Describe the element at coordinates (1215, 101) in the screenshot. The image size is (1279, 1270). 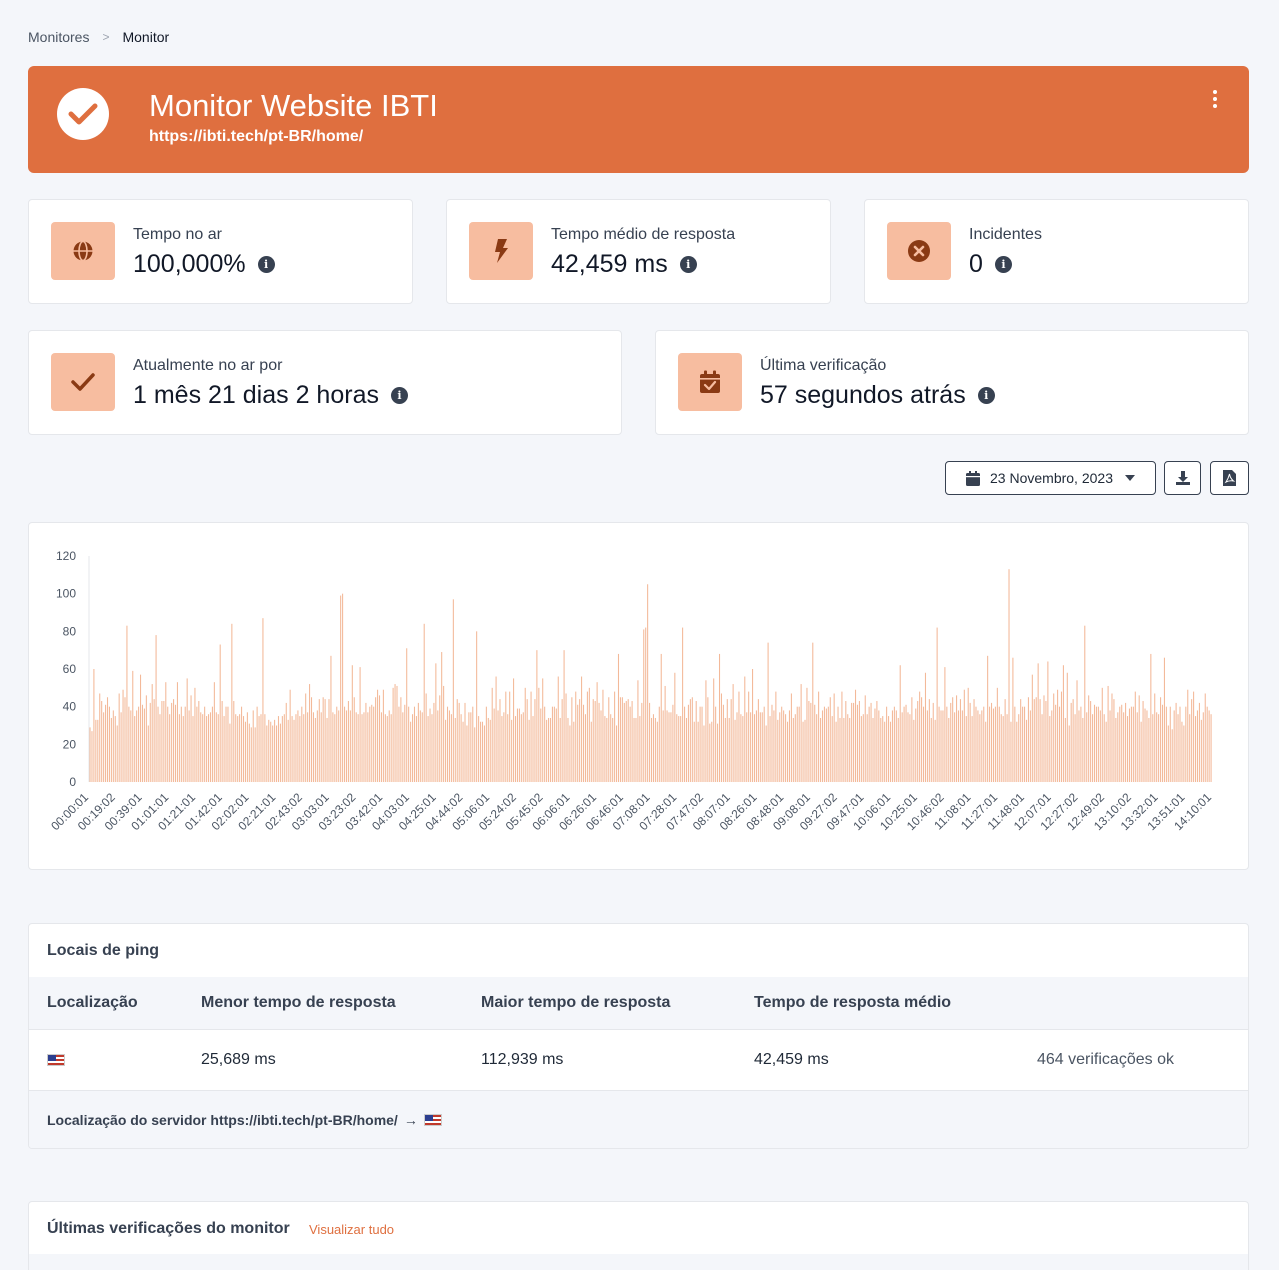
I see `ellipsis-vertical-icon` at that location.